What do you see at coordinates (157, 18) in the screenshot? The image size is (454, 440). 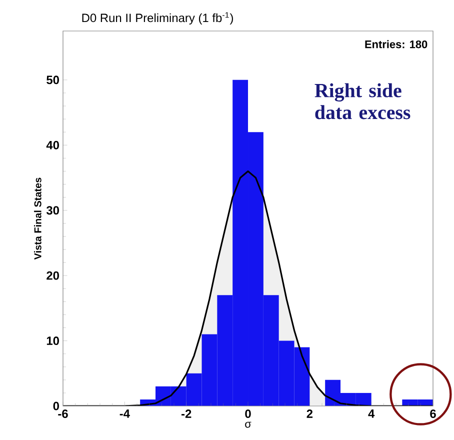 I see `chart-title: D0 Run II Preliminary (1 fb$^{-1}$)` at bounding box center [157, 18].